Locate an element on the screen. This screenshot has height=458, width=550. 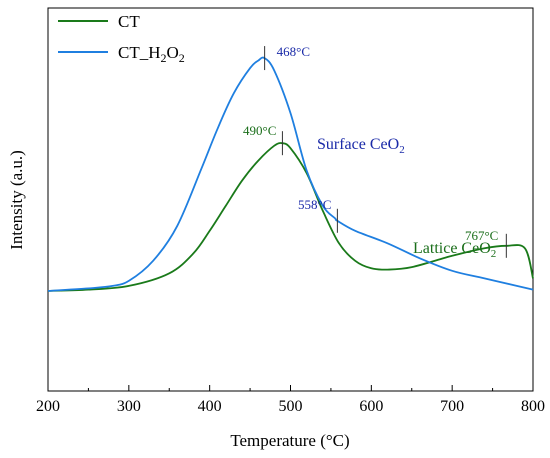
x-tick-label: 300 is located at coordinates (129, 406).